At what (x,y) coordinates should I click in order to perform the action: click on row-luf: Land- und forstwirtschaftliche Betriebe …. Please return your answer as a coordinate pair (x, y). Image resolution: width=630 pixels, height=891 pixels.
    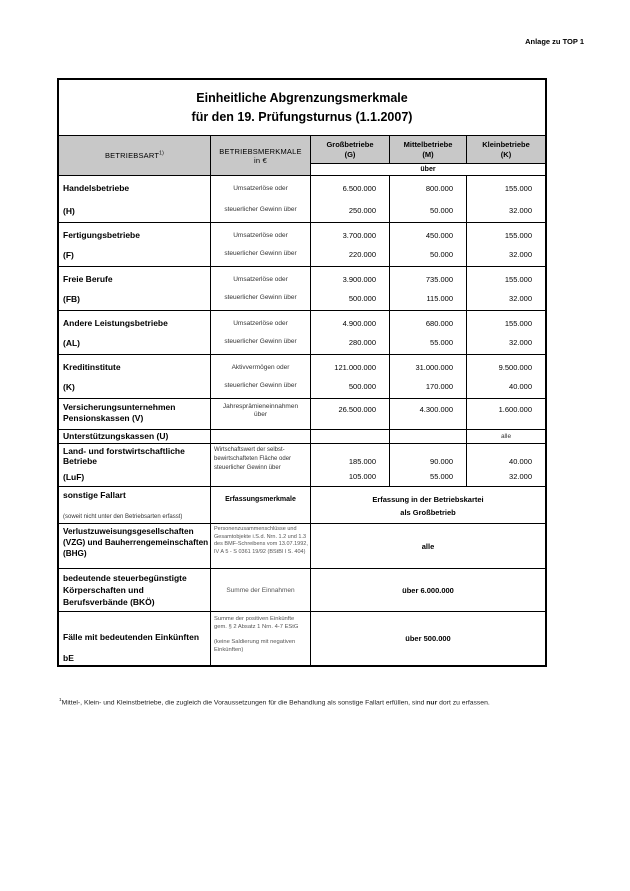
    Looking at the image, I should click on (302, 464).